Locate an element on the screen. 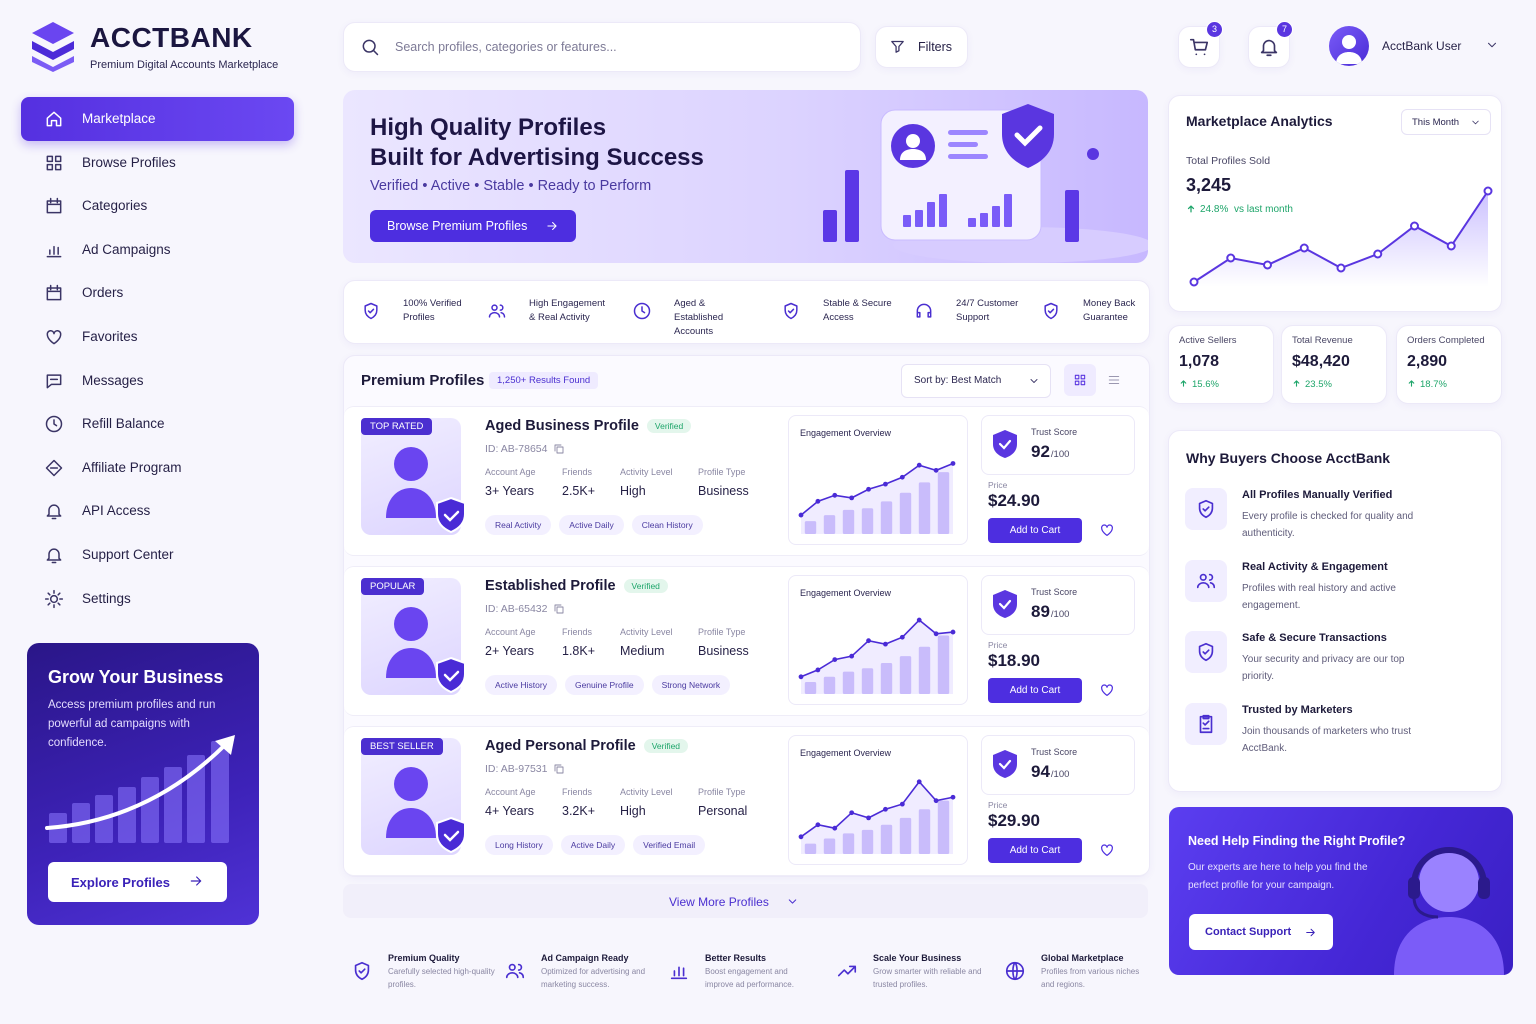 Image resolution: width=1536 pixels, height=1024 pixels. trust-shield is located at coordinates (1005, 444).